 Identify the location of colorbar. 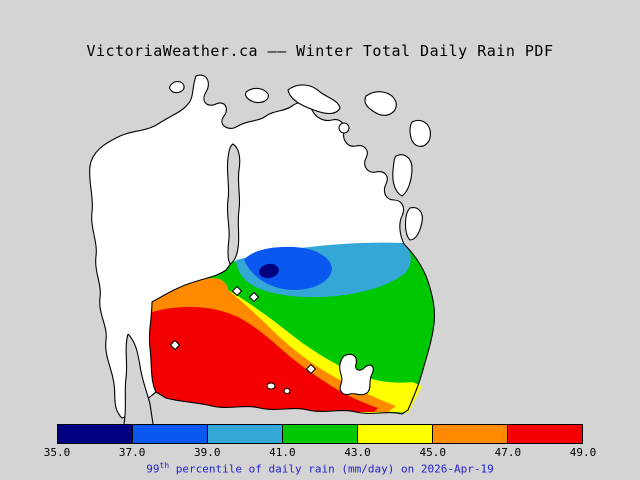
(320, 434).